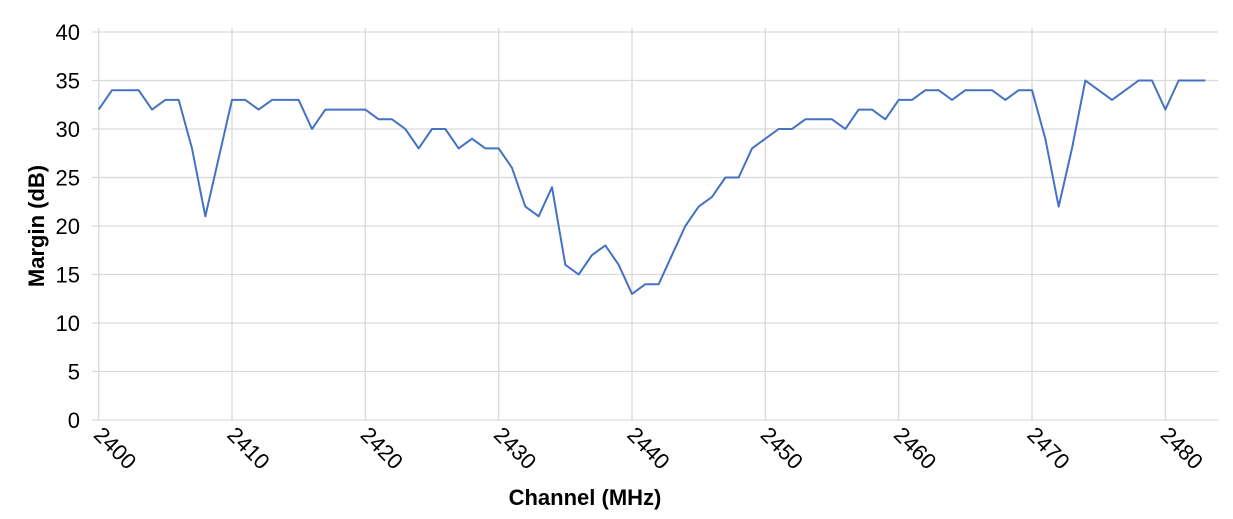  What do you see at coordinates (68, 177) in the screenshot?
I see `y-tick-label: 25` at bounding box center [68, 177].